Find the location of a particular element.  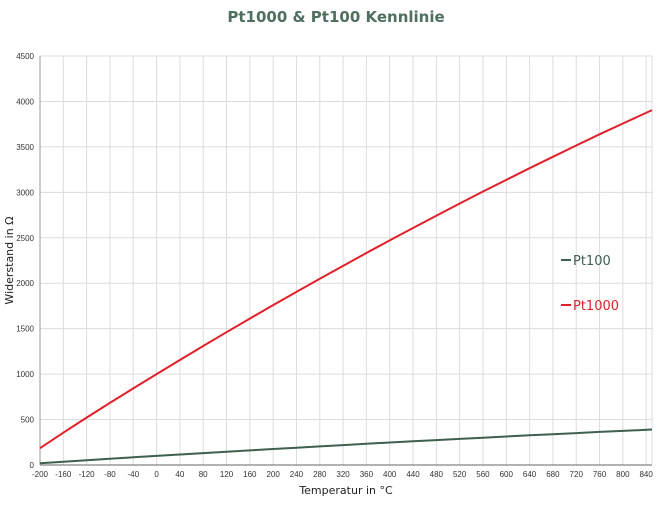

y-tick-label: 0 is located at coordinates (32, 465).